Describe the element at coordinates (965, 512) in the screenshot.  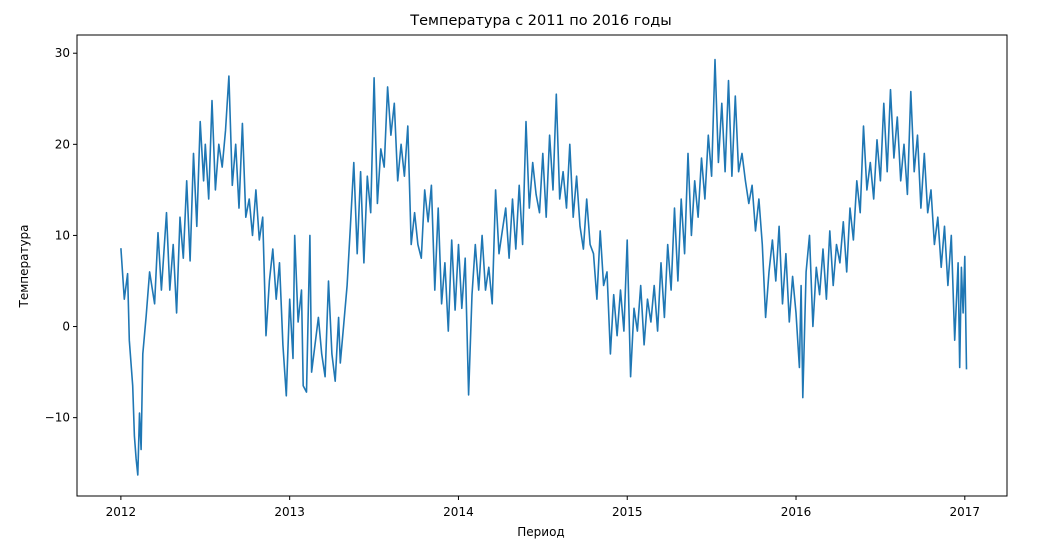
I see `x-tick-label: 2017` at that location.